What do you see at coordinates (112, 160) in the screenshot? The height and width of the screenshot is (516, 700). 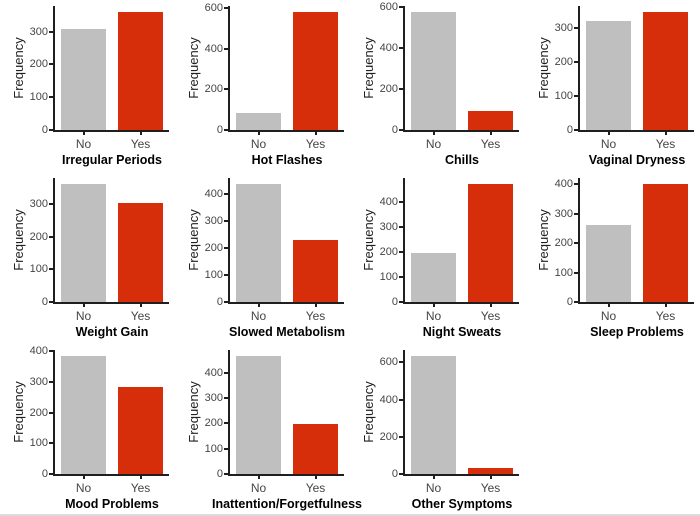 I see `x-axis-title: Irregular Periods` at bounding box center [112, 160].